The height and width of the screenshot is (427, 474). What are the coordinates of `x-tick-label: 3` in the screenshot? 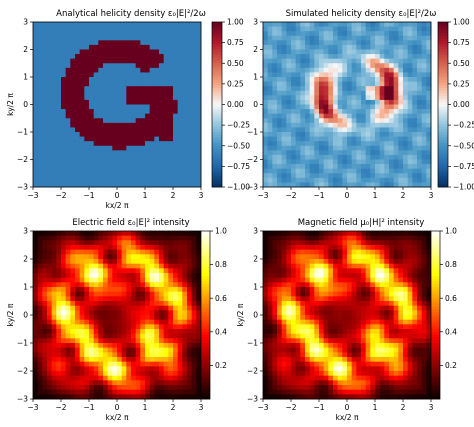 It's located at (431, 195).